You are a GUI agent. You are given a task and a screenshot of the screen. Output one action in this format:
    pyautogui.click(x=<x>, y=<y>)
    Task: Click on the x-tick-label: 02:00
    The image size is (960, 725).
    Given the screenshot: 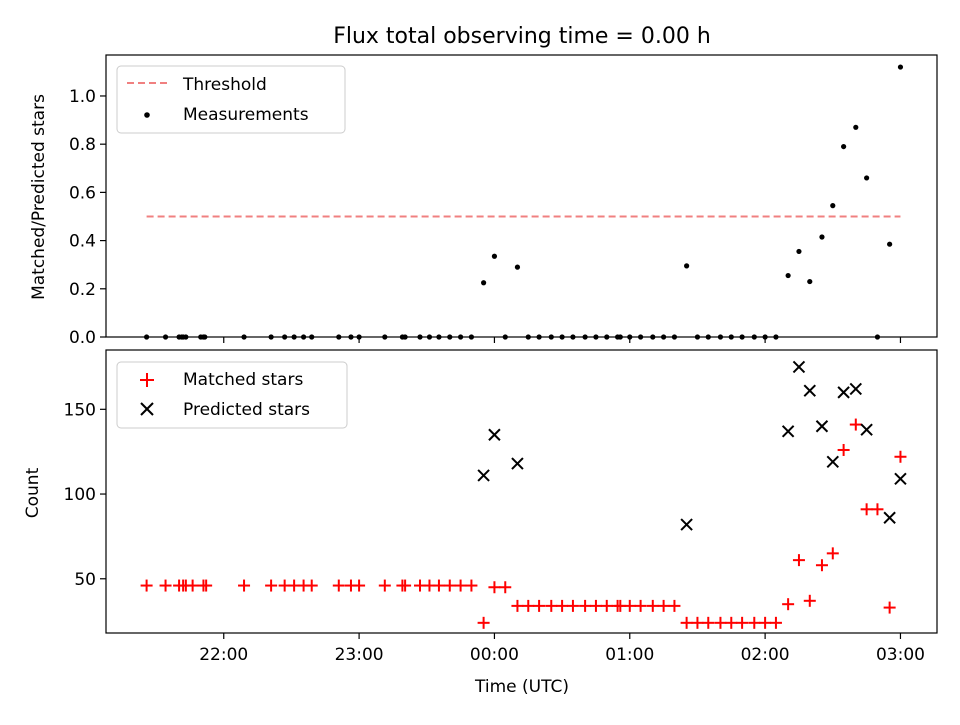 What is the action you would take?
    pyautogui.click(x=765, y=655)
    